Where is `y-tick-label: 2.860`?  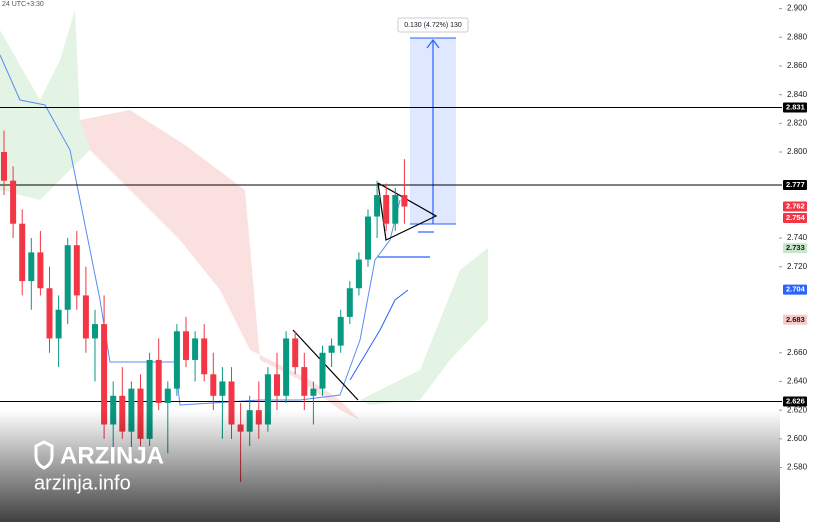
y-tick-label: 2.860 is located at coordinates (797, 65).